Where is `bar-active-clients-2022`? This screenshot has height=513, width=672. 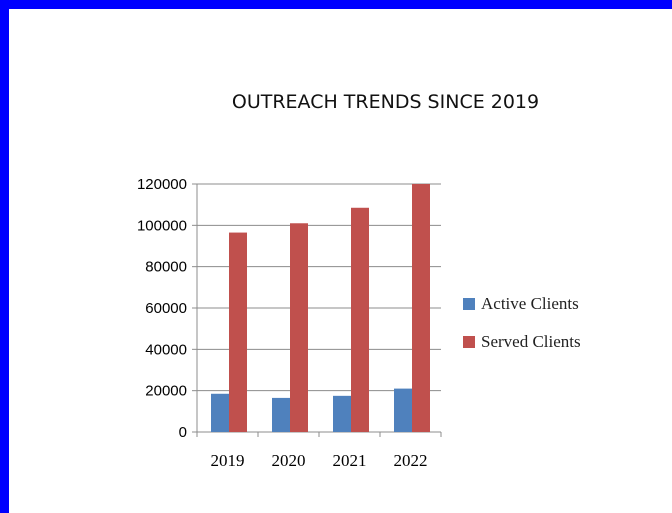
bar-active-clients-2022 is located at coordinates (403, 410).